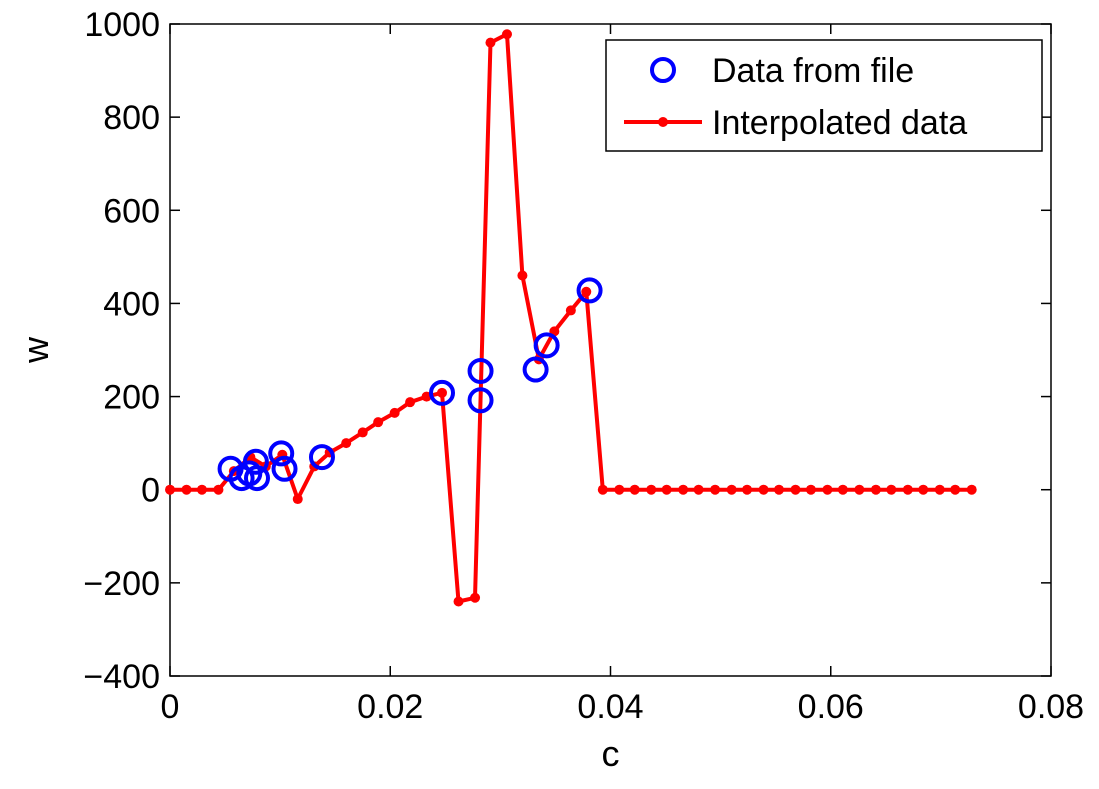  What do you see at coordinates (131, 211) in the screenshot?
I see `y-tick-label: 600` at bounding box center [131, 211].